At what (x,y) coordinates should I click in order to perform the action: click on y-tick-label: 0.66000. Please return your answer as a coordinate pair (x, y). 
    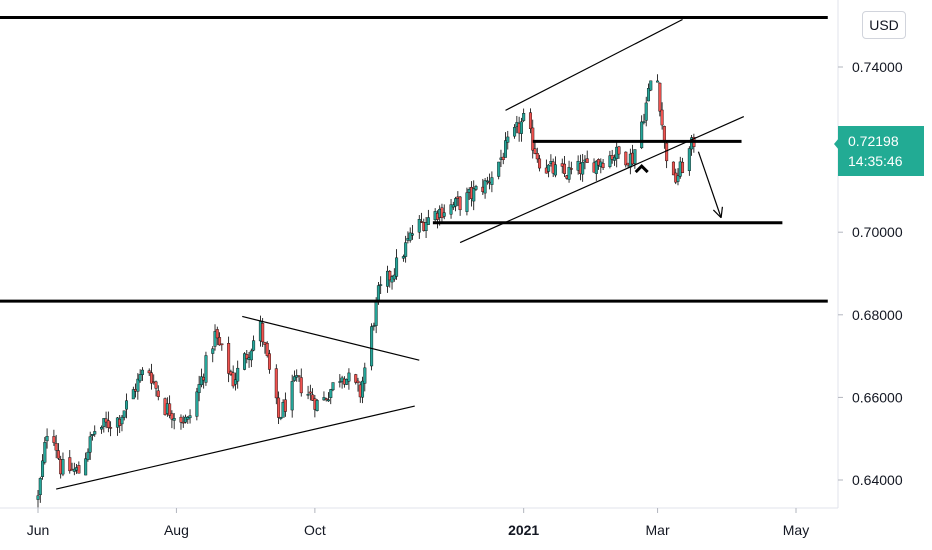
    Looking at the image, I should click on (877, 397).